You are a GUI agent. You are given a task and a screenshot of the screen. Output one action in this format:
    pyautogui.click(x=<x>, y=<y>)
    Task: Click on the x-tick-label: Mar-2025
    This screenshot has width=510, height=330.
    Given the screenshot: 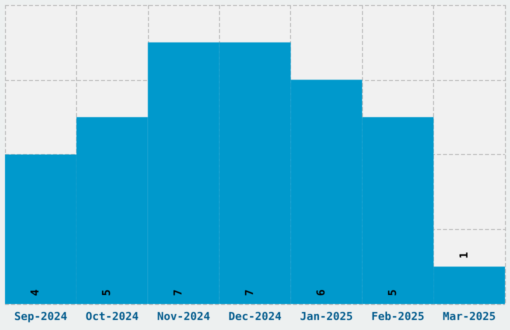 What is the action you would take?
    pyautogui.click(x=469, y=316)
    